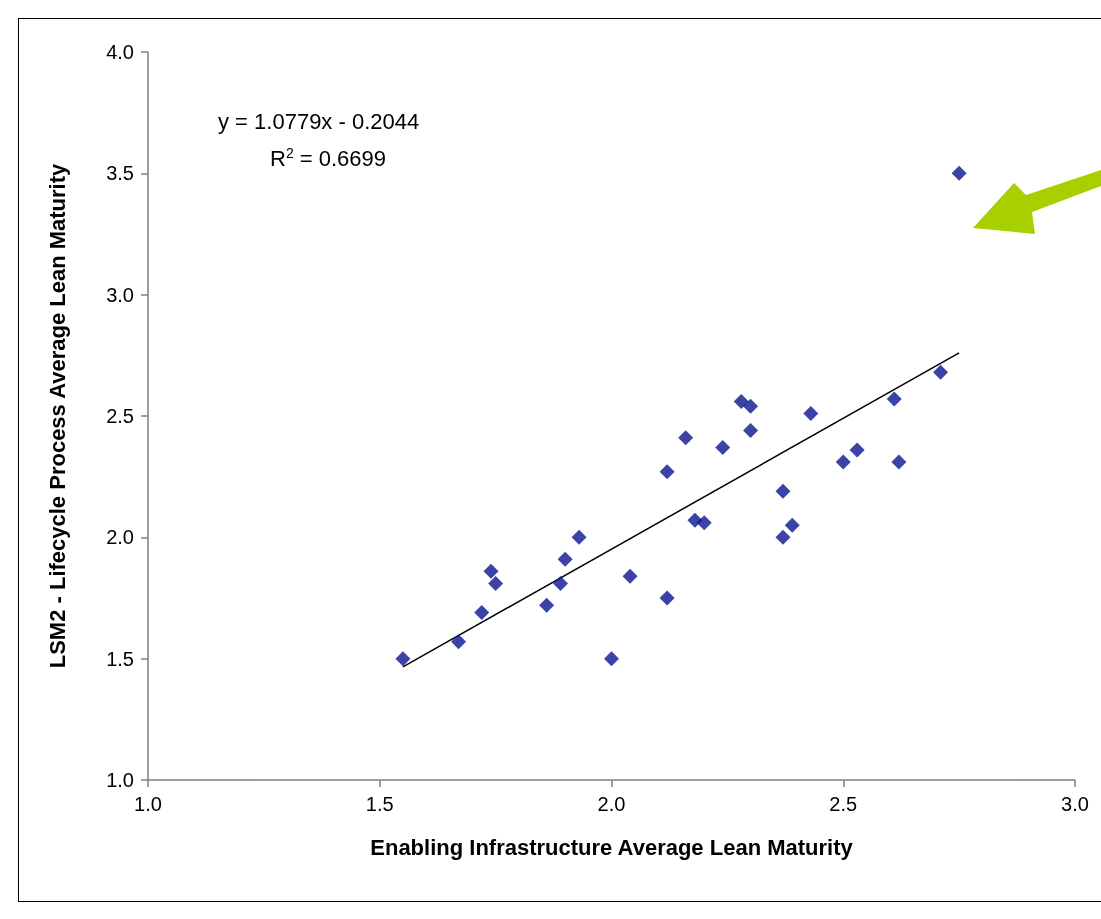  I want to click on x-tick-label: 2.0, so click(611, 804).